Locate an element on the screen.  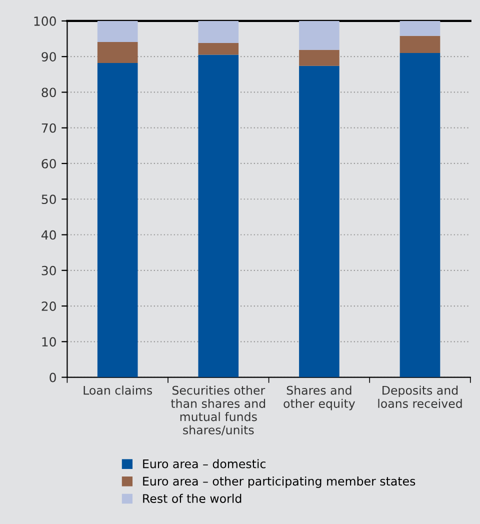
y-tick-label: 100 is located at coordinates (45, 21).